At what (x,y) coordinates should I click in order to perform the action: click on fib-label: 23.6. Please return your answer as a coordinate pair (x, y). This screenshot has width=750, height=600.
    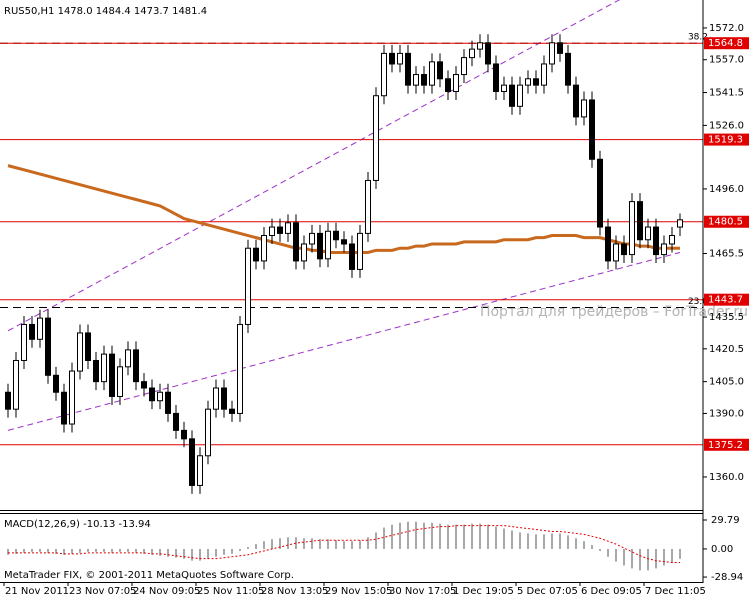
    Looking at the image, I should click on (698, 302).